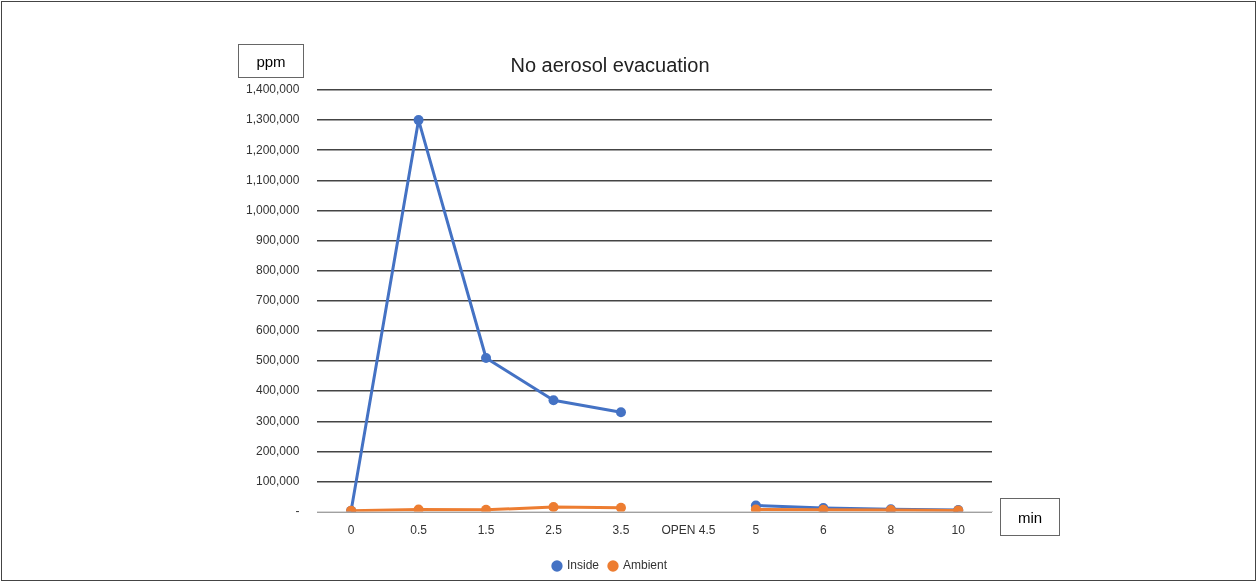 The height and width of the screenshot is (582, 1257). Describe the element at coordinates (554, 530) in the screenshot. I see `x-tick-label: 2.5` at that location.